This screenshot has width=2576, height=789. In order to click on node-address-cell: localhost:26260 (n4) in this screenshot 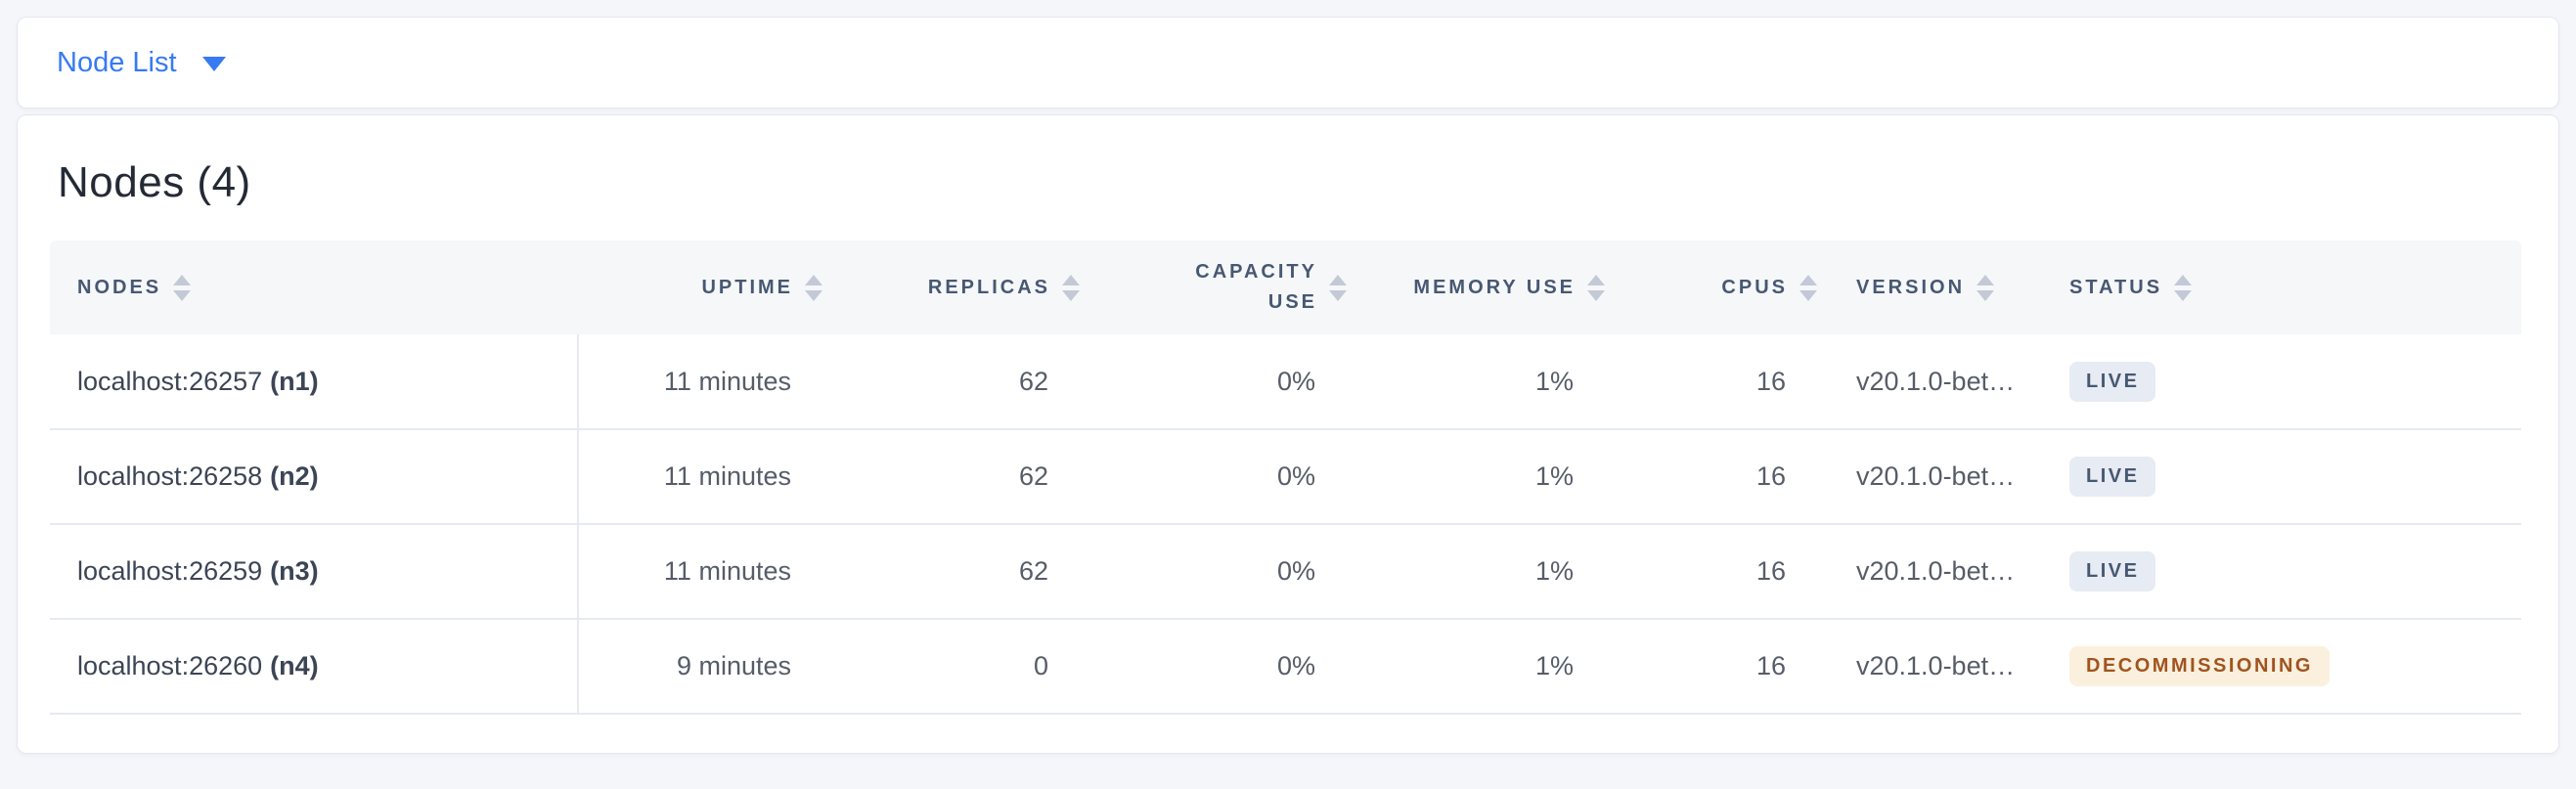, I will do `click(315, 666)`.